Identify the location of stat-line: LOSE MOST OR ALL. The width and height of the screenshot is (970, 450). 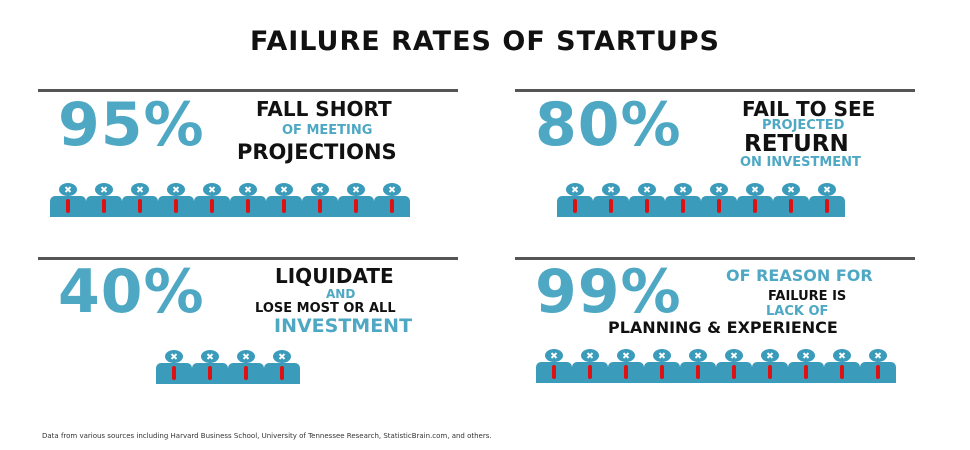
(325, 308).